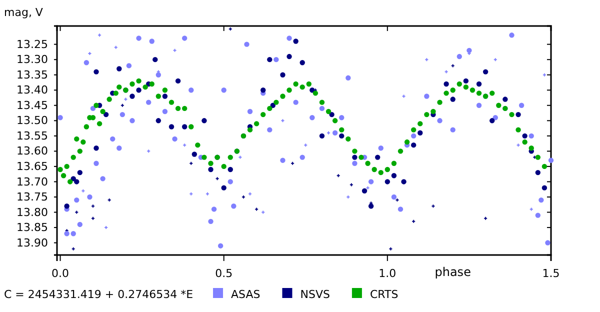  Describe the element at coordinates (32, 135) in the screenshot. I see `y-tick-label: 13.55` at that location.